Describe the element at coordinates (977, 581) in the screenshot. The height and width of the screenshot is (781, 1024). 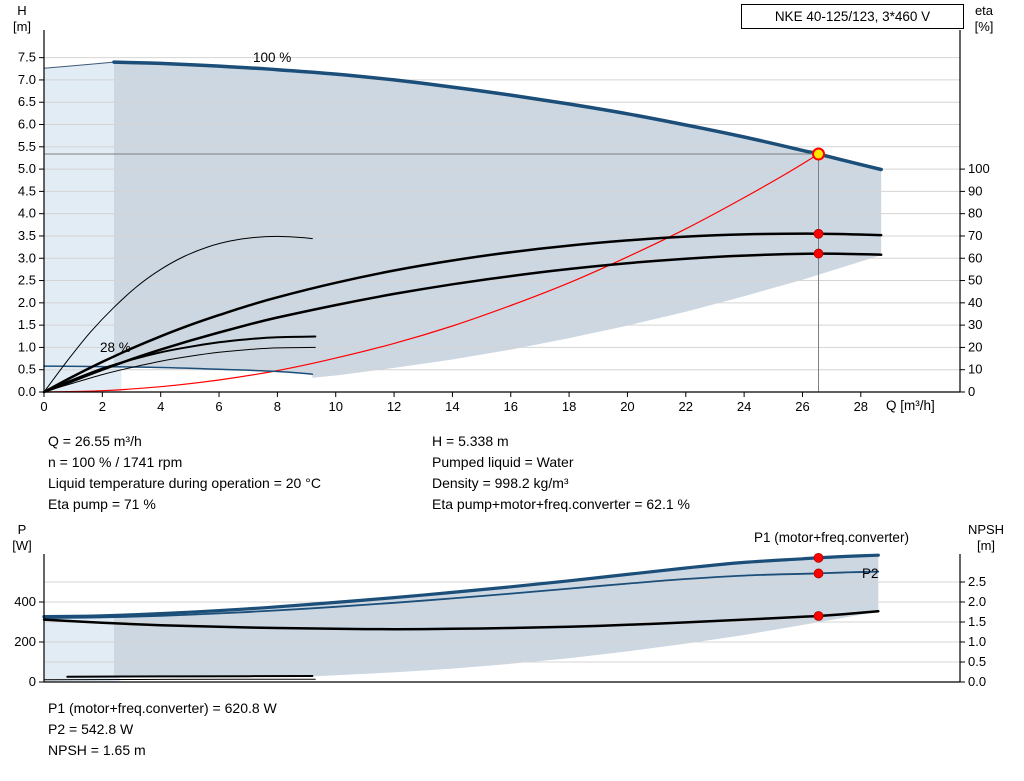
I see `y-right-tick-label: 2.5` at that location.